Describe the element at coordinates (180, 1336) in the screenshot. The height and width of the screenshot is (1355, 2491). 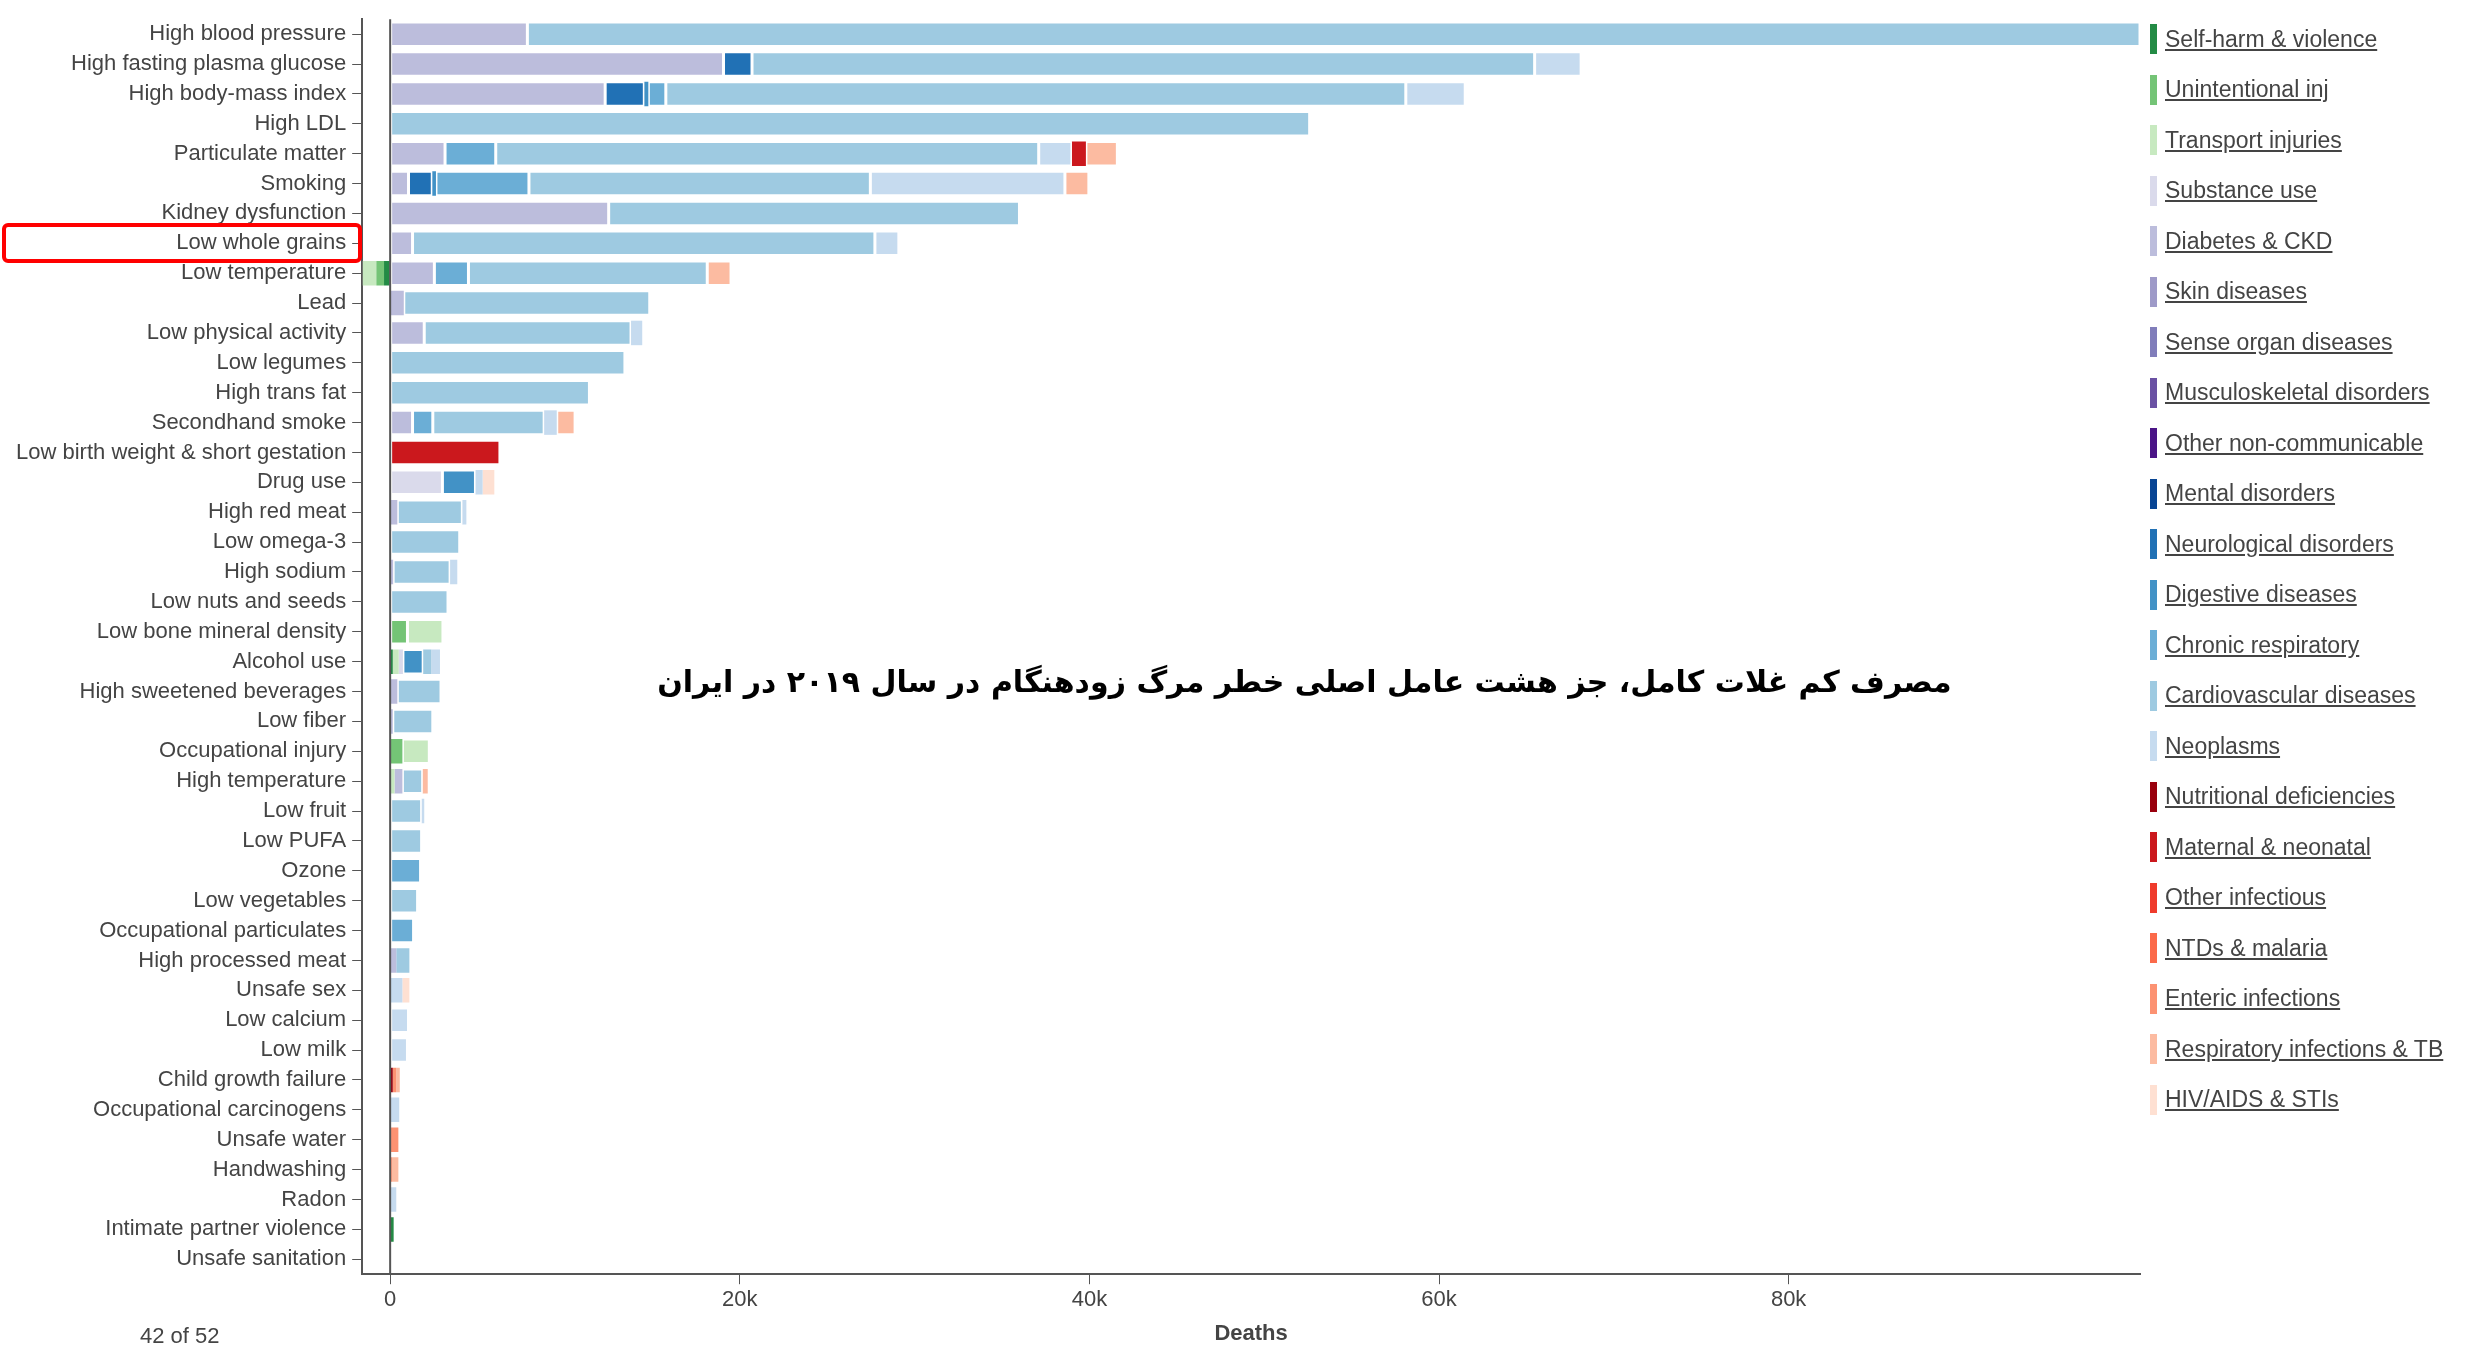
I see `text: 42 of 52` at that location.